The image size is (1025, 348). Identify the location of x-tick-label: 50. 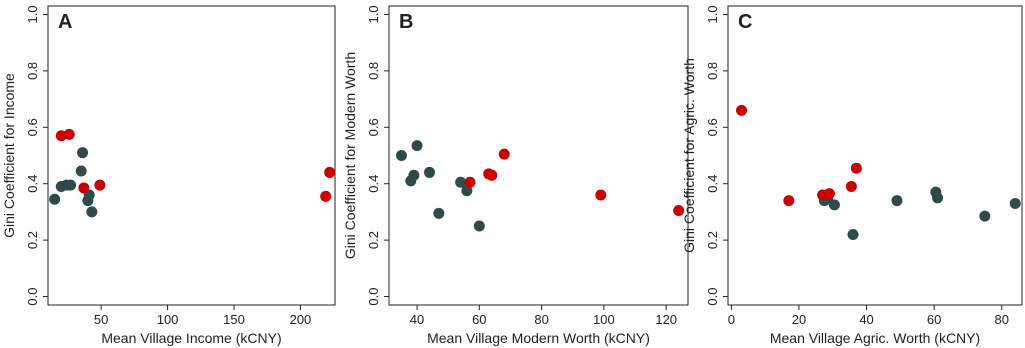
(101, 319).